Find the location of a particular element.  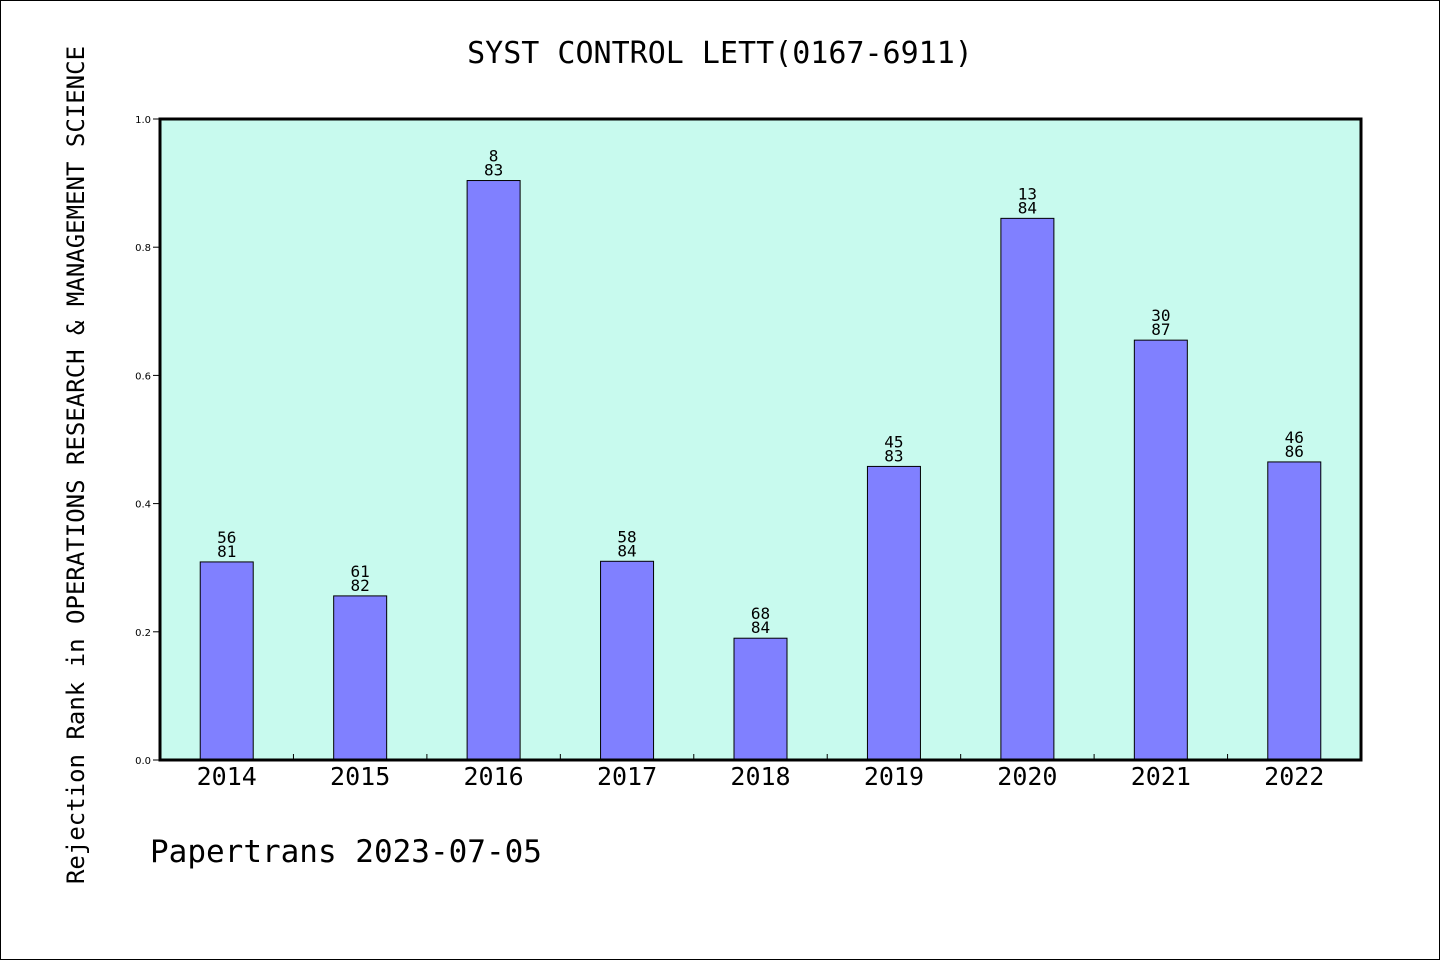

footer-credit: Papertrans 2023-07-05 is located at coordinates (346, 852).